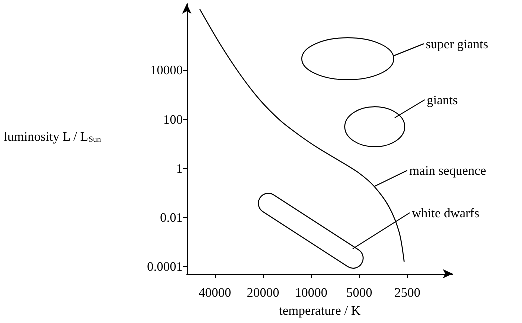 Image resolution: width=522 pixels, height=323 pixels. I want to click on x-tick-label: 20000, so click(263, 292).